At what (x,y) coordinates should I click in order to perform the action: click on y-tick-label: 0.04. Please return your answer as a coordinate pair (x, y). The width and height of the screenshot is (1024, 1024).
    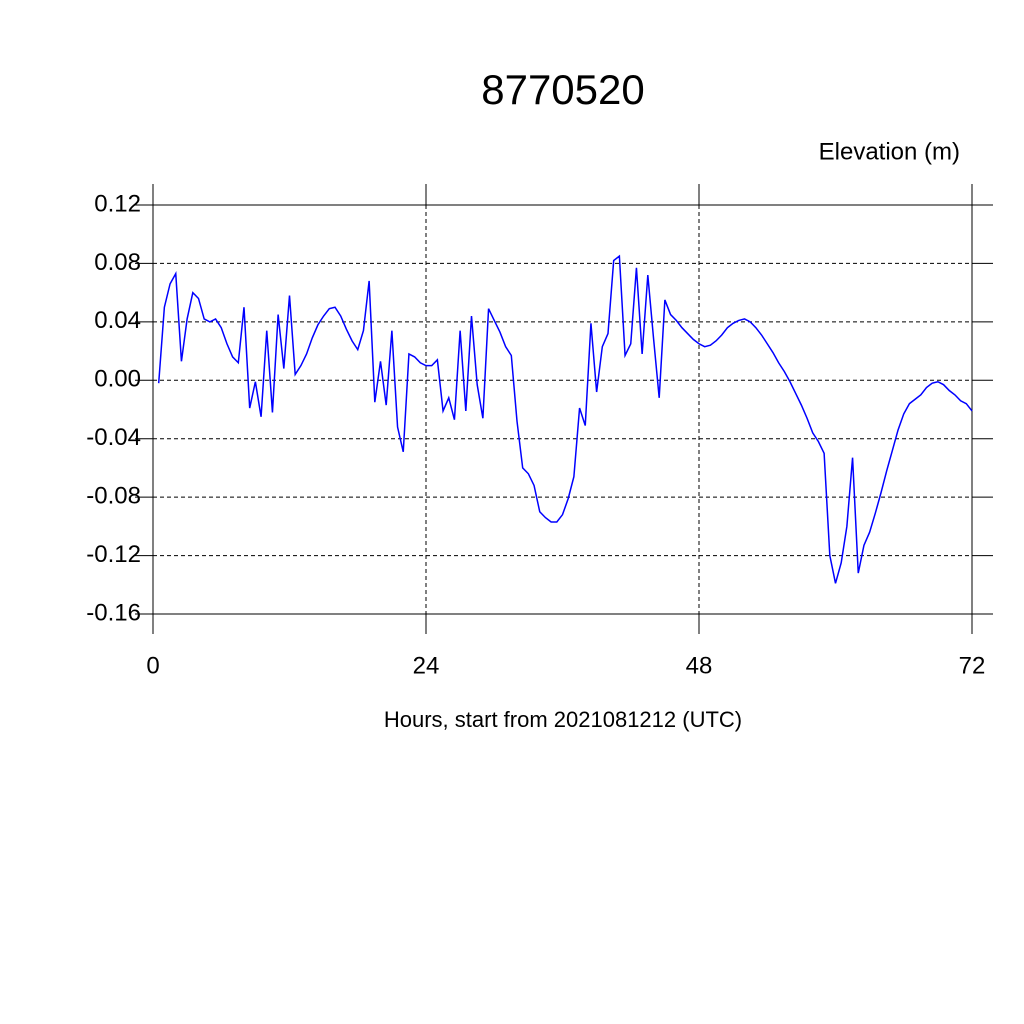
    Looking at the image, I should click on (117, 320).